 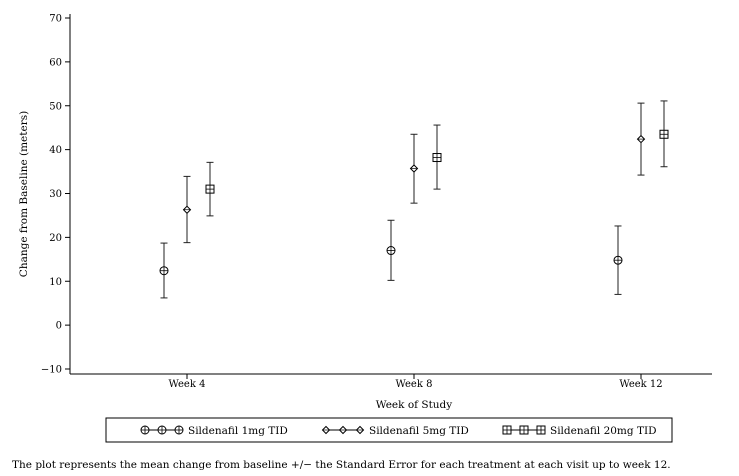 I want to click on y-tick-label: 0, so click(x=59, y=326).